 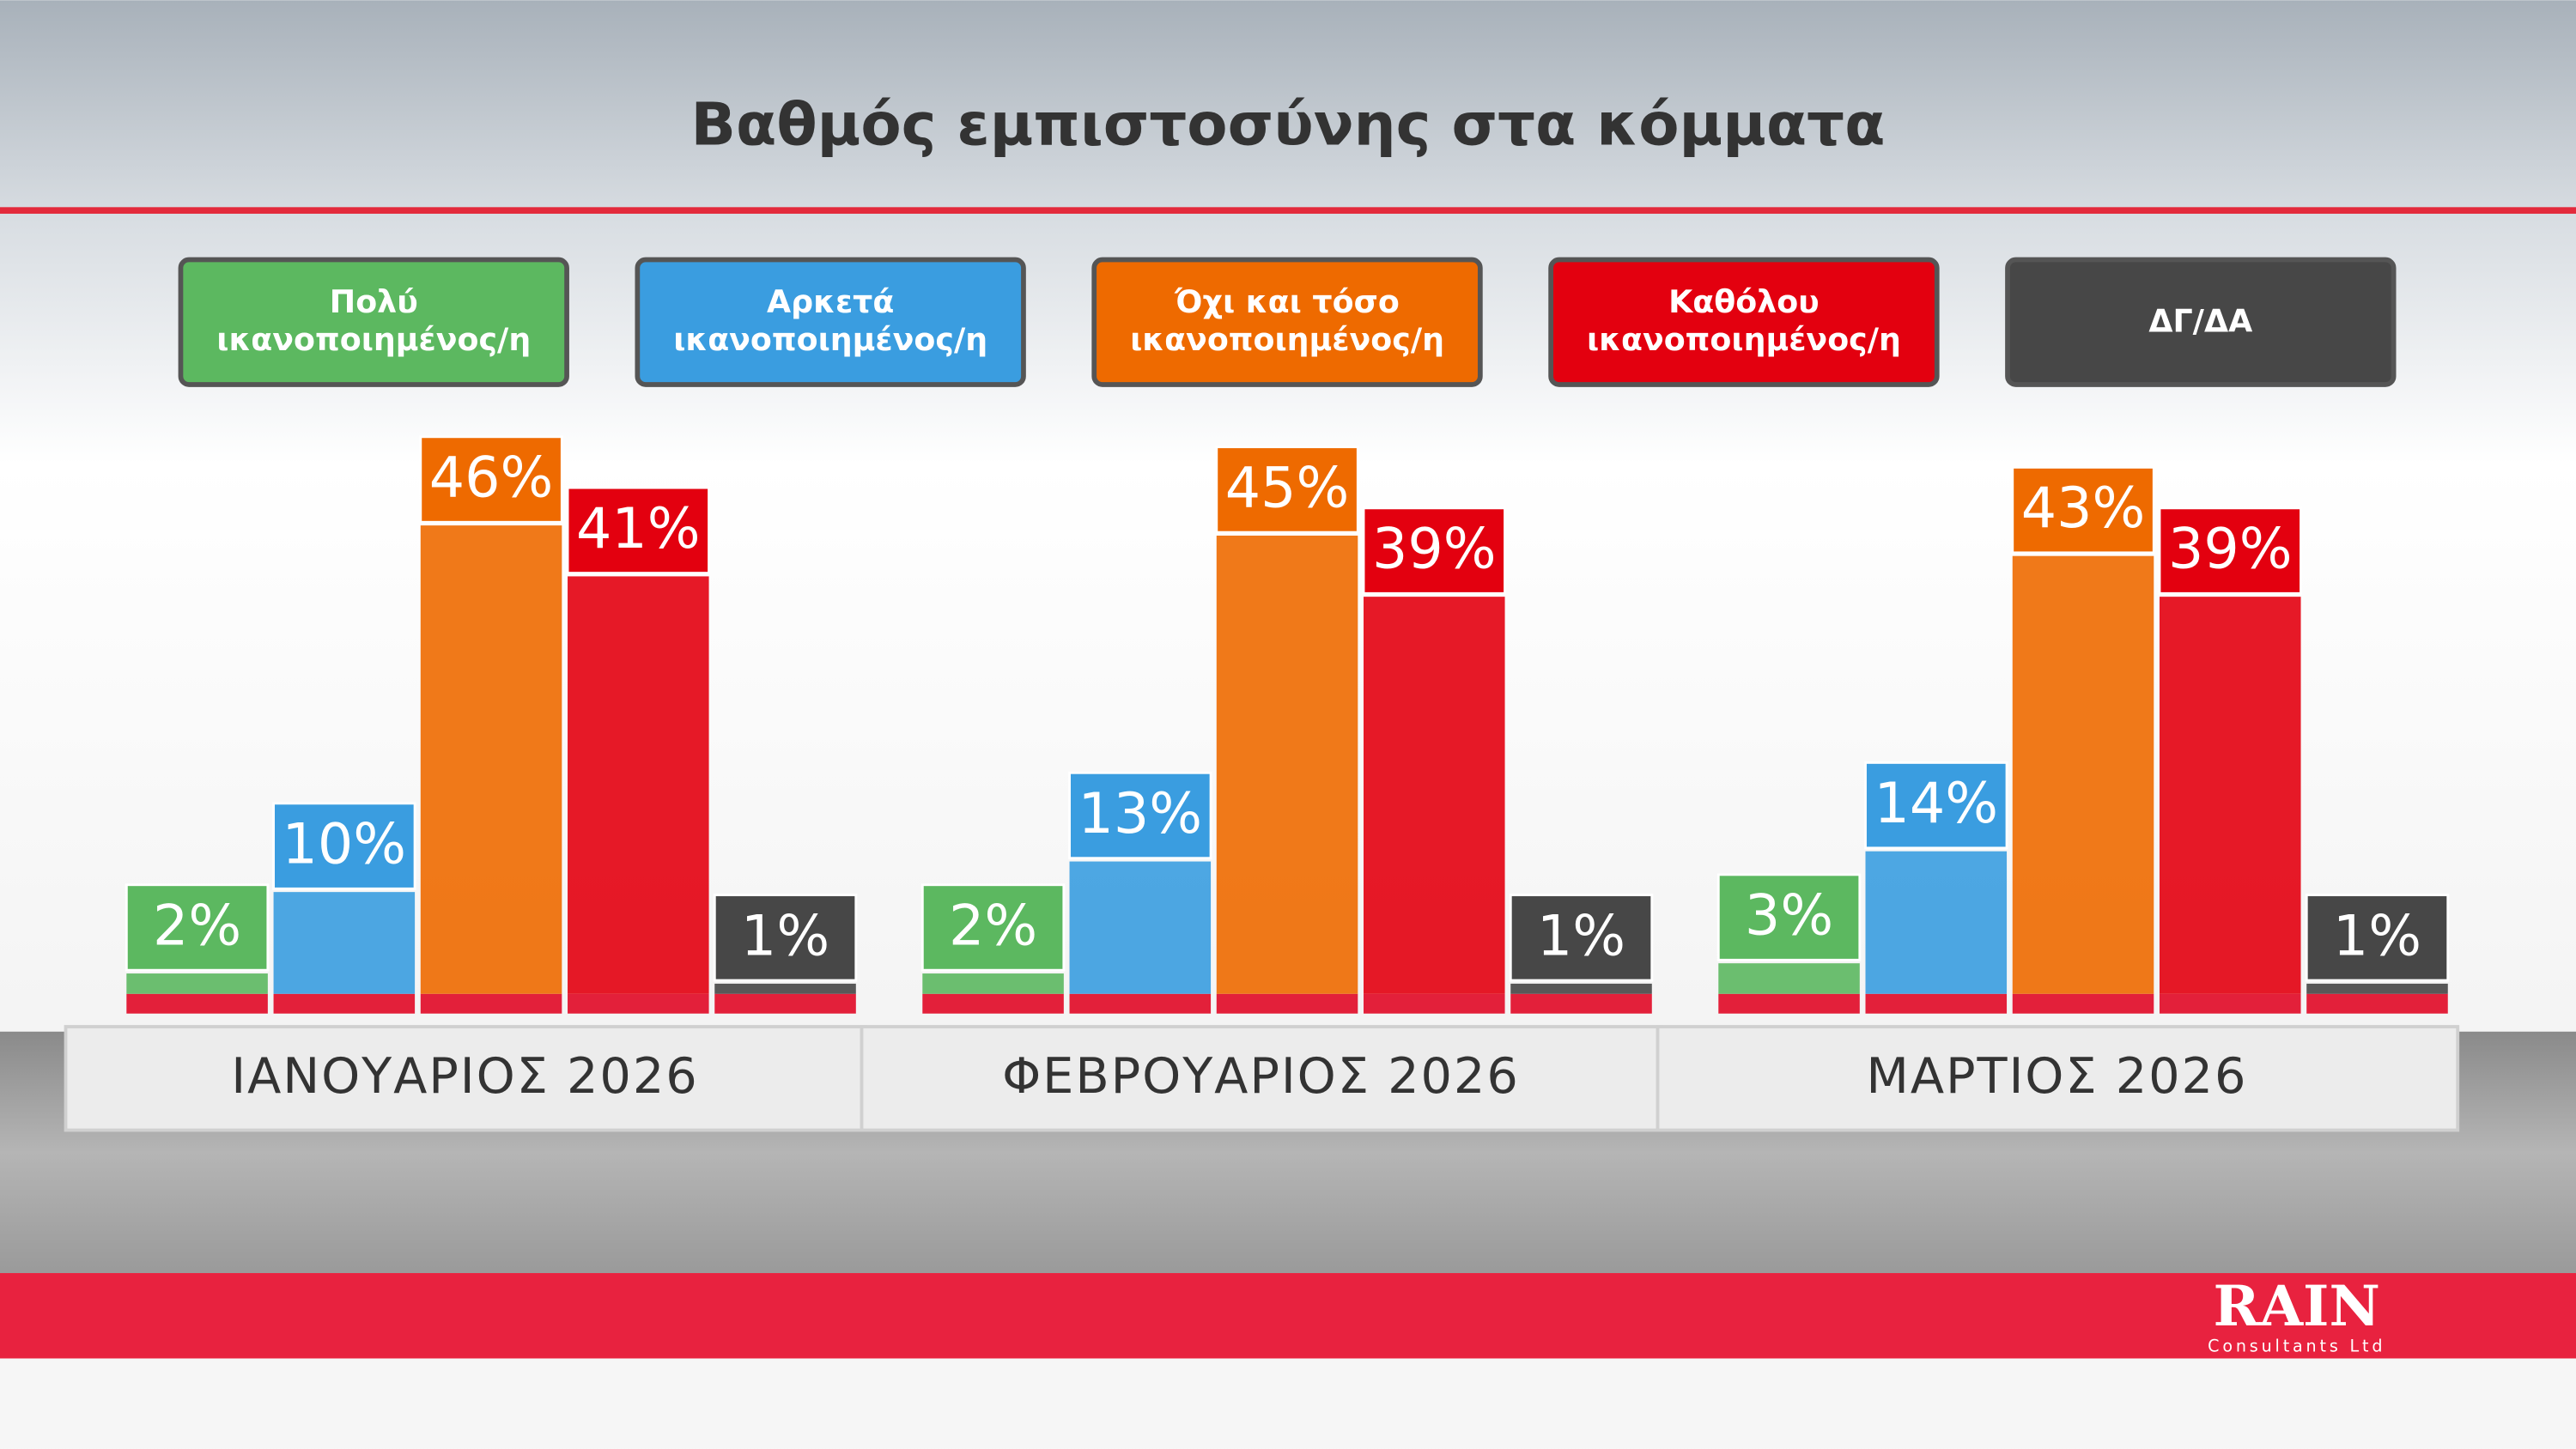 I want to click on value-label: 3%, so click(x=1789, y=916).